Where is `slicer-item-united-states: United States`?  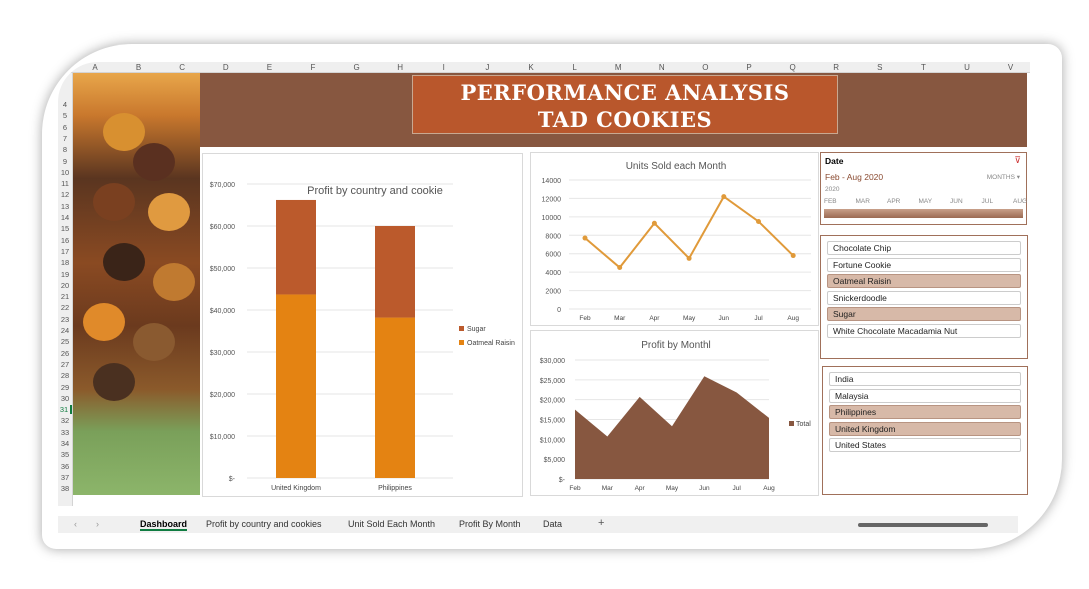
slicer-item-united-states: United States is located at coordinates (925, 445).